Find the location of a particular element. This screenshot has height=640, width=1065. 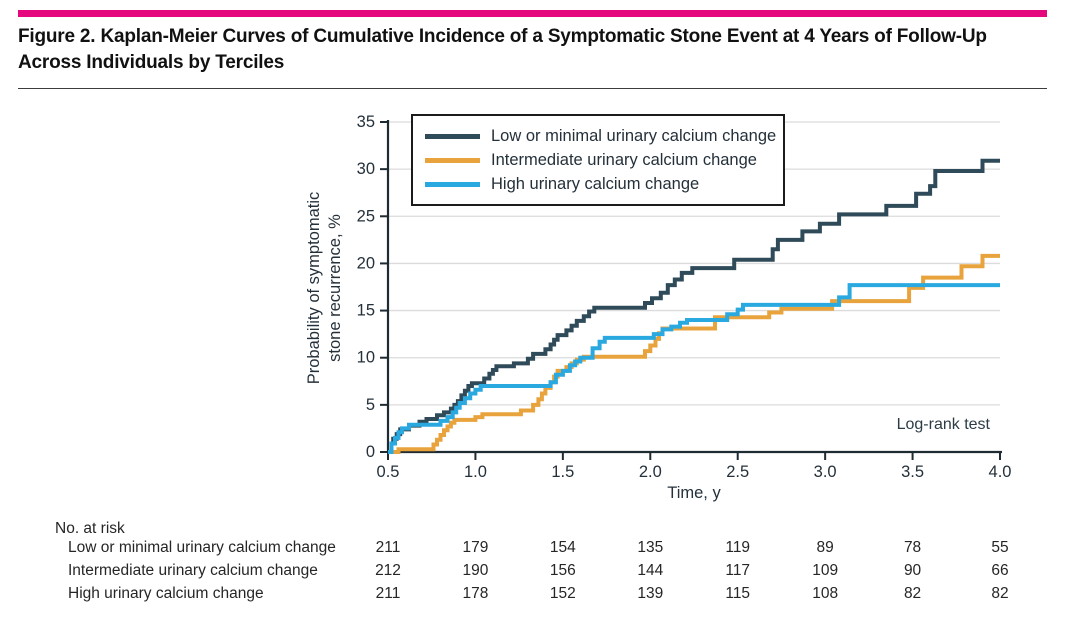

risk-row-label-high: High urinary calcium change is located at coordinates (166, 593).